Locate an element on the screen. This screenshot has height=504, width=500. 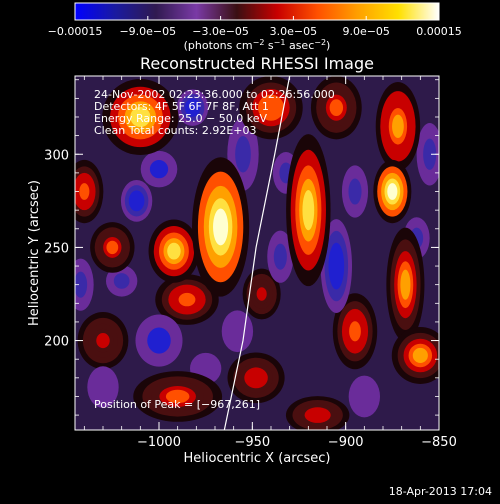
colorbar-tick-label: −3.0e−05 is located at coordinates (220, 31).